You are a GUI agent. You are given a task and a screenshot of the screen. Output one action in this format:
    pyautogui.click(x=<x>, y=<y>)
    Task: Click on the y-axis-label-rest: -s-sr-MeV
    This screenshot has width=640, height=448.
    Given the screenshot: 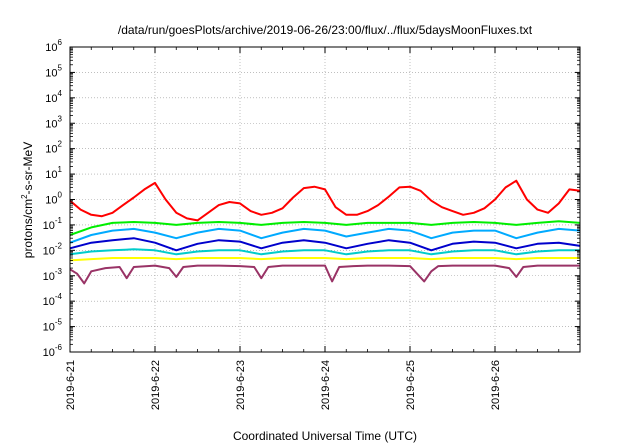 What is the action you would take?
    pyautogui.click(x=28, y=168)
    